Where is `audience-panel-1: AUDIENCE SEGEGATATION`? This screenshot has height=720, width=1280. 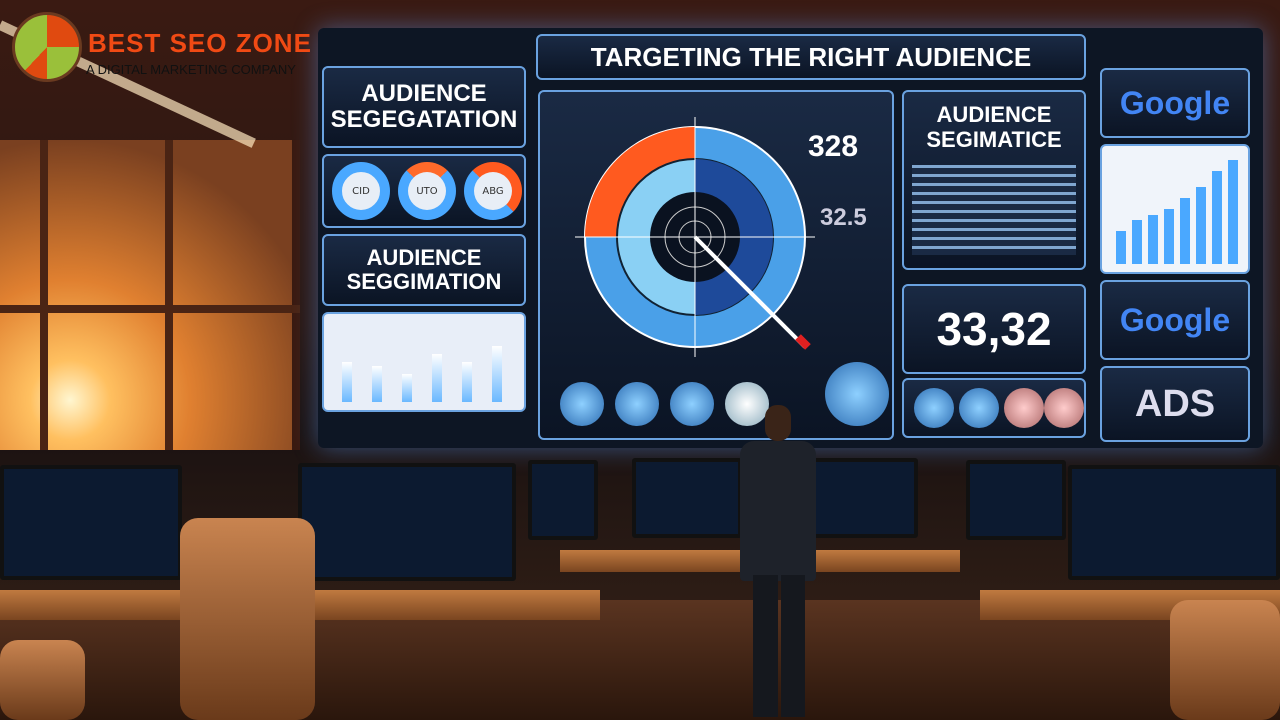
audience-panel-1: AUDIENCE SEGEGATATION is located at coordinates (424, 107).